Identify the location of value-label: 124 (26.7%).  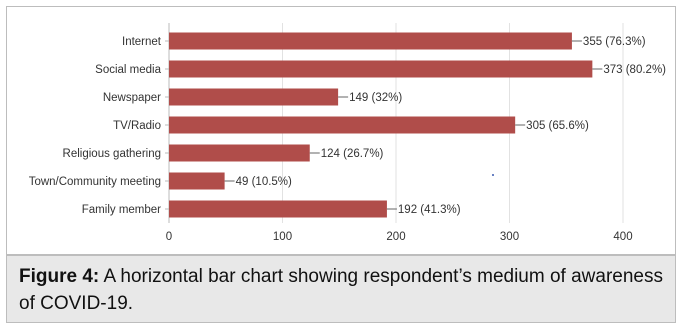
(352, 154).